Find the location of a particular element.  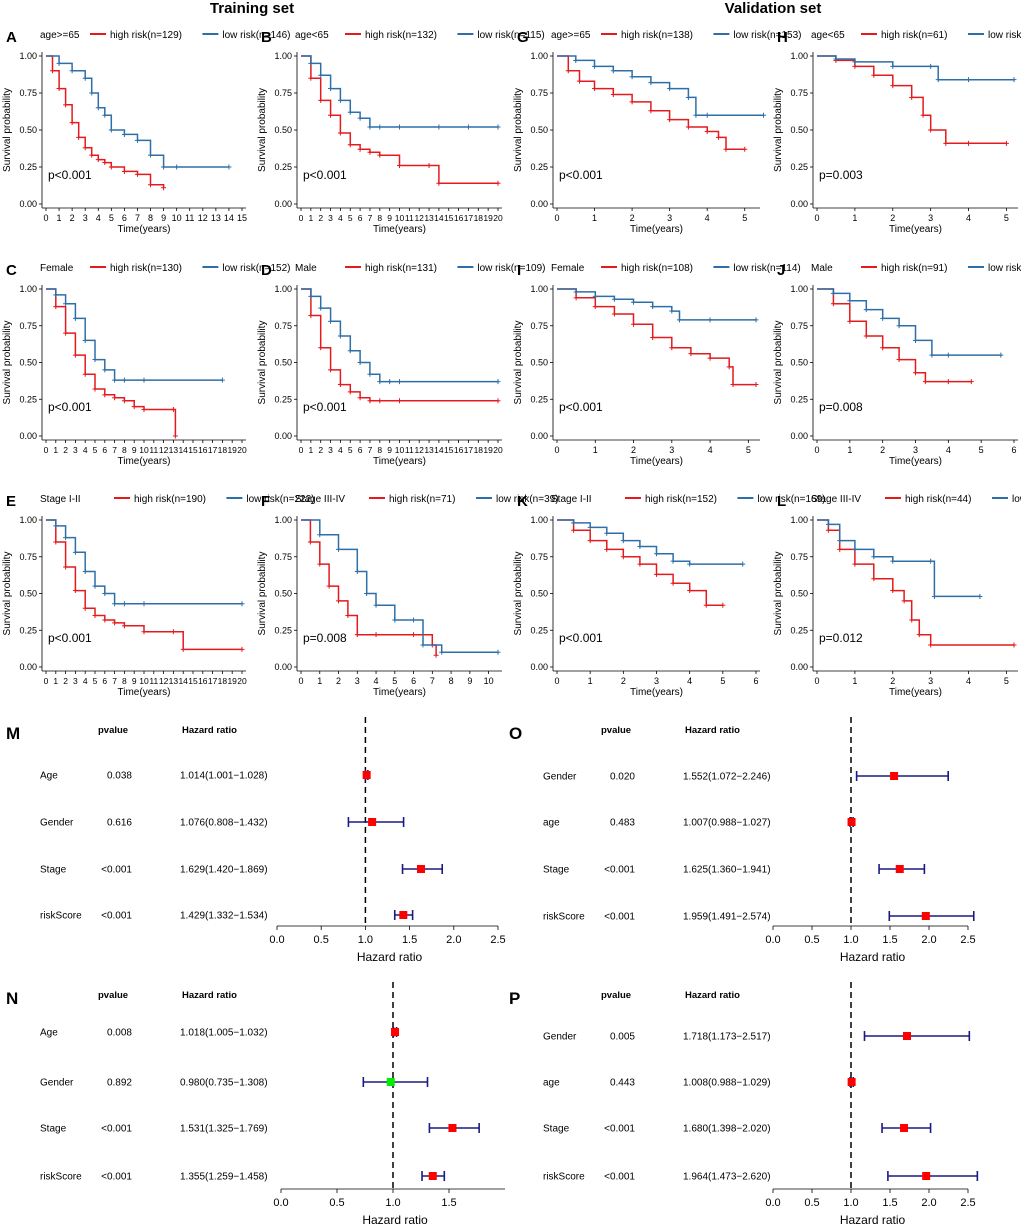

legend-high-label: high risk(n=152) is located at coordinates (681, 499).